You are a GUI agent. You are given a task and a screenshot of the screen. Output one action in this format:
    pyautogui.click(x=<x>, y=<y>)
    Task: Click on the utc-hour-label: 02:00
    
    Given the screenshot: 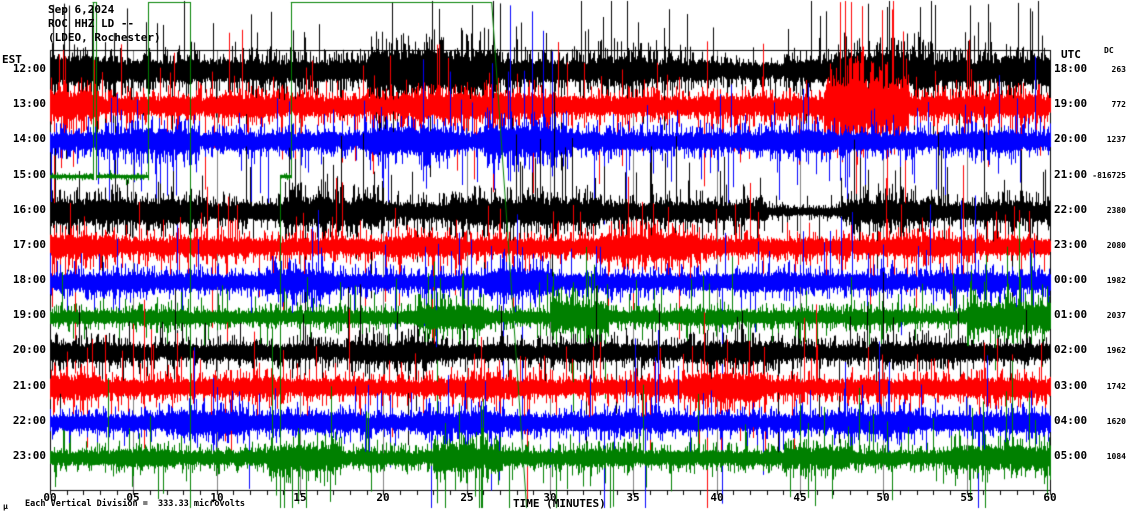 What is the action you would take?
    pyautogui.click(x=1071, y=349)
    